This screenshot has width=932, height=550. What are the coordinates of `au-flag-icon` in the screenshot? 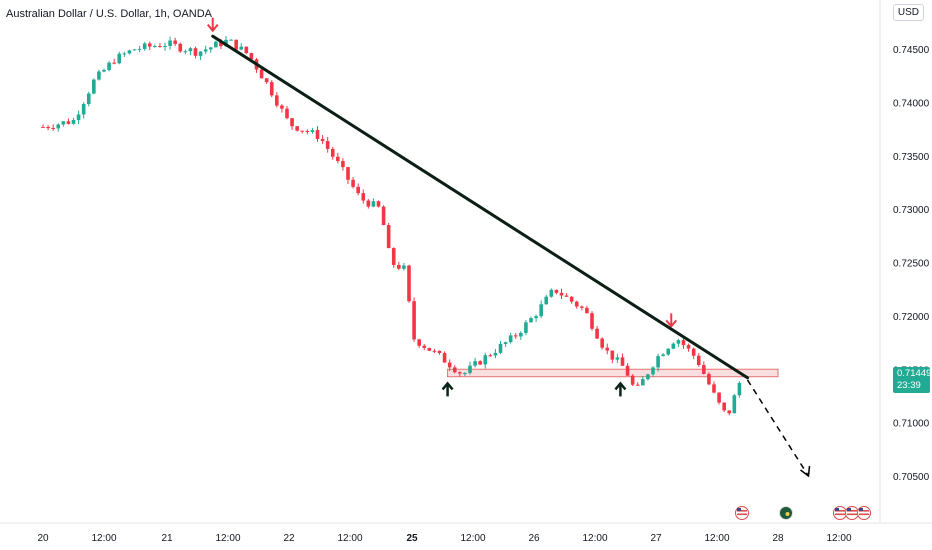 It's located at (786, 513).